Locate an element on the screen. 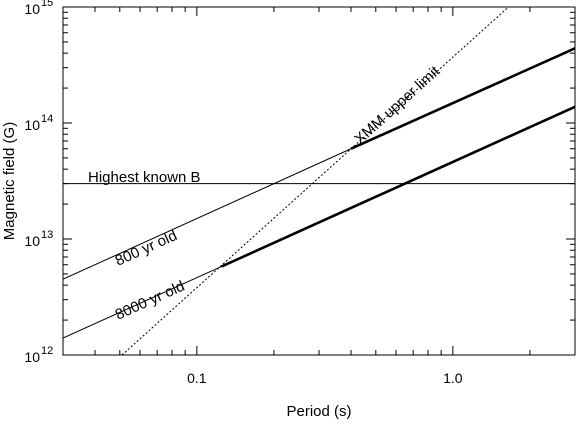 The image size is (577, 425). annotation-8000-yr-old: 8000 yr old is located at coordinates (150, 301).